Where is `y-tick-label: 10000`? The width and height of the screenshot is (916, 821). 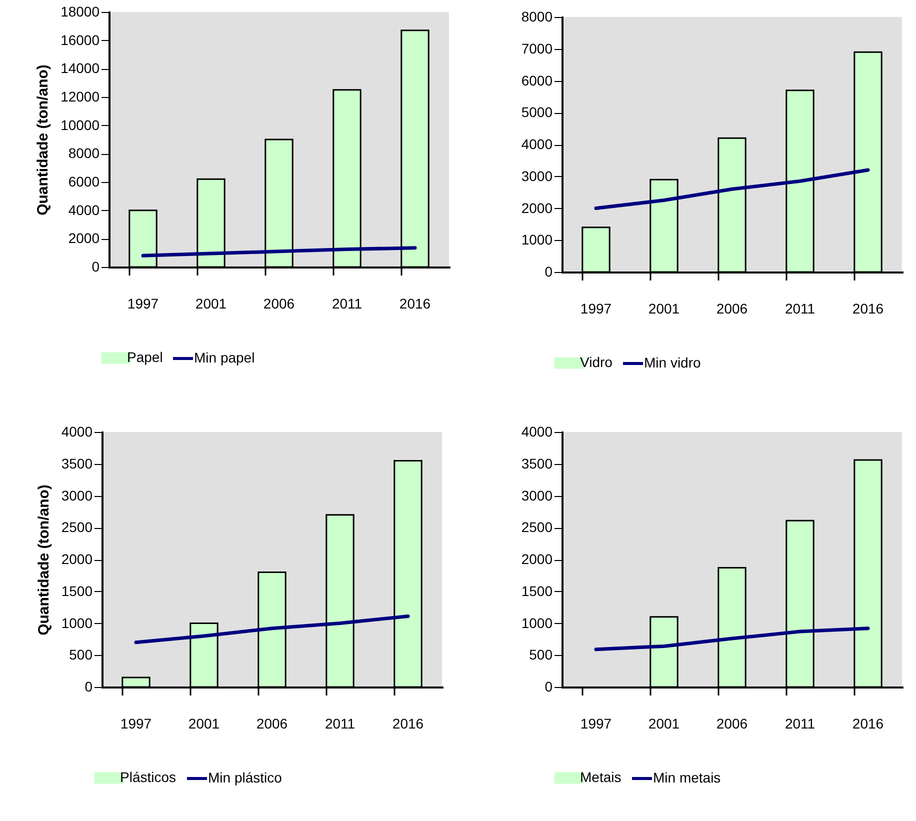 y-tick-label: 10000 is located at coordinates (80, 124).